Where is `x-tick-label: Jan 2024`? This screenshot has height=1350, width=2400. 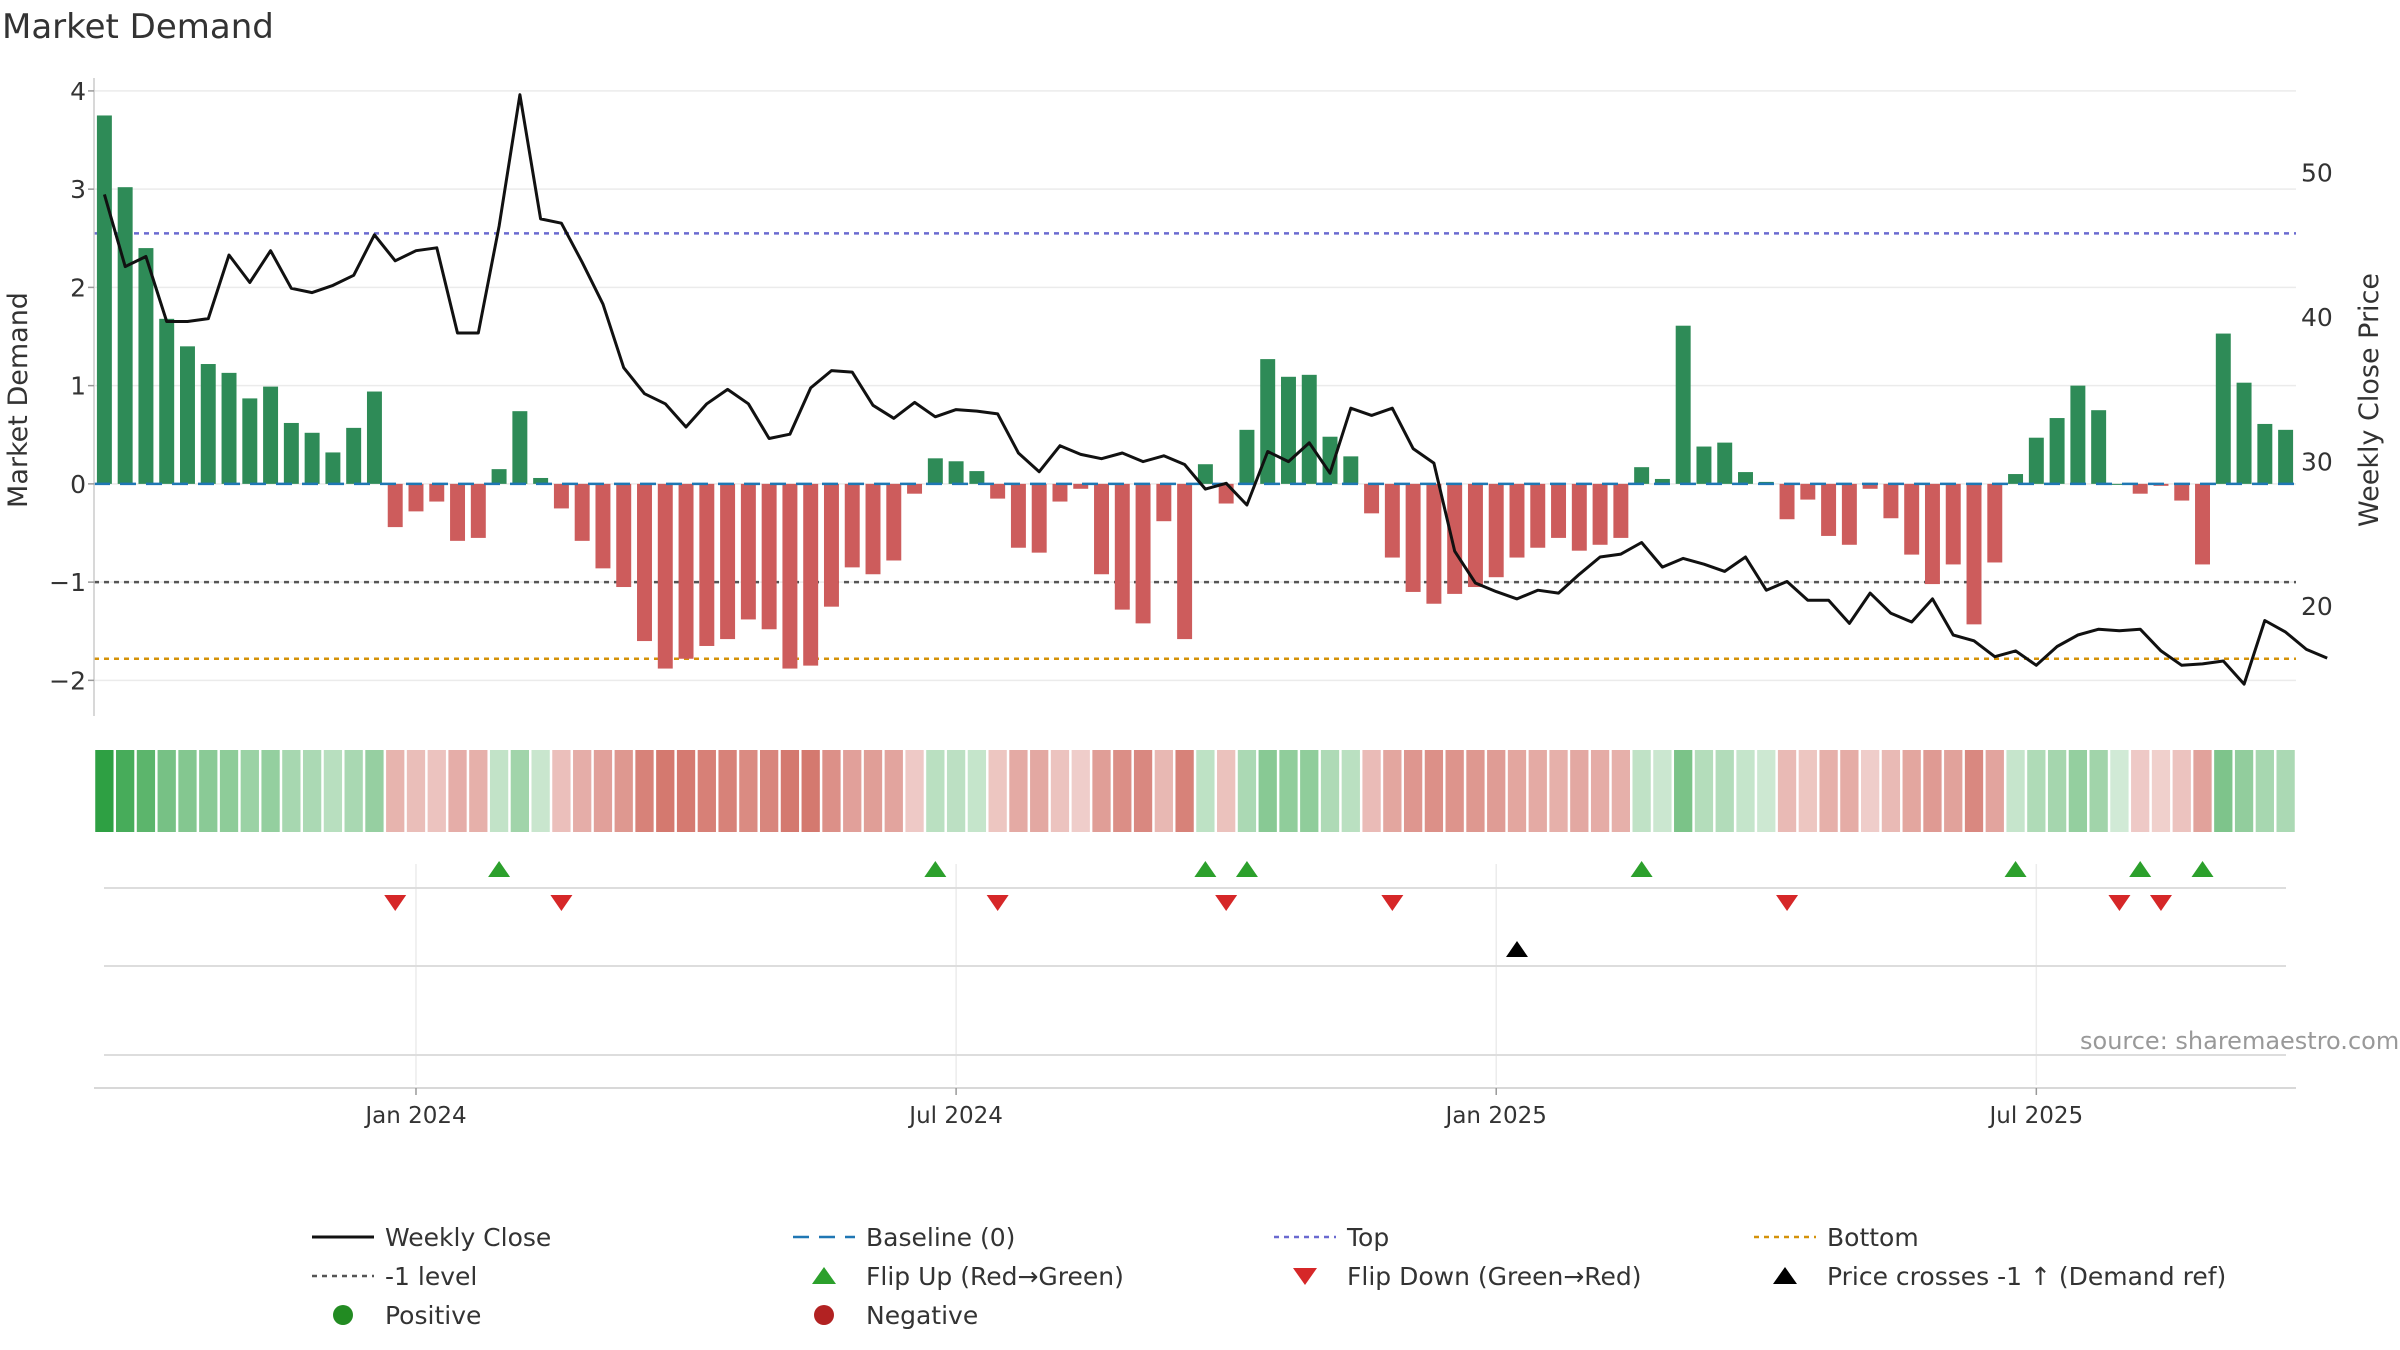
x-tick-label: Jan 2024 is located at coordinates (414, 1116).